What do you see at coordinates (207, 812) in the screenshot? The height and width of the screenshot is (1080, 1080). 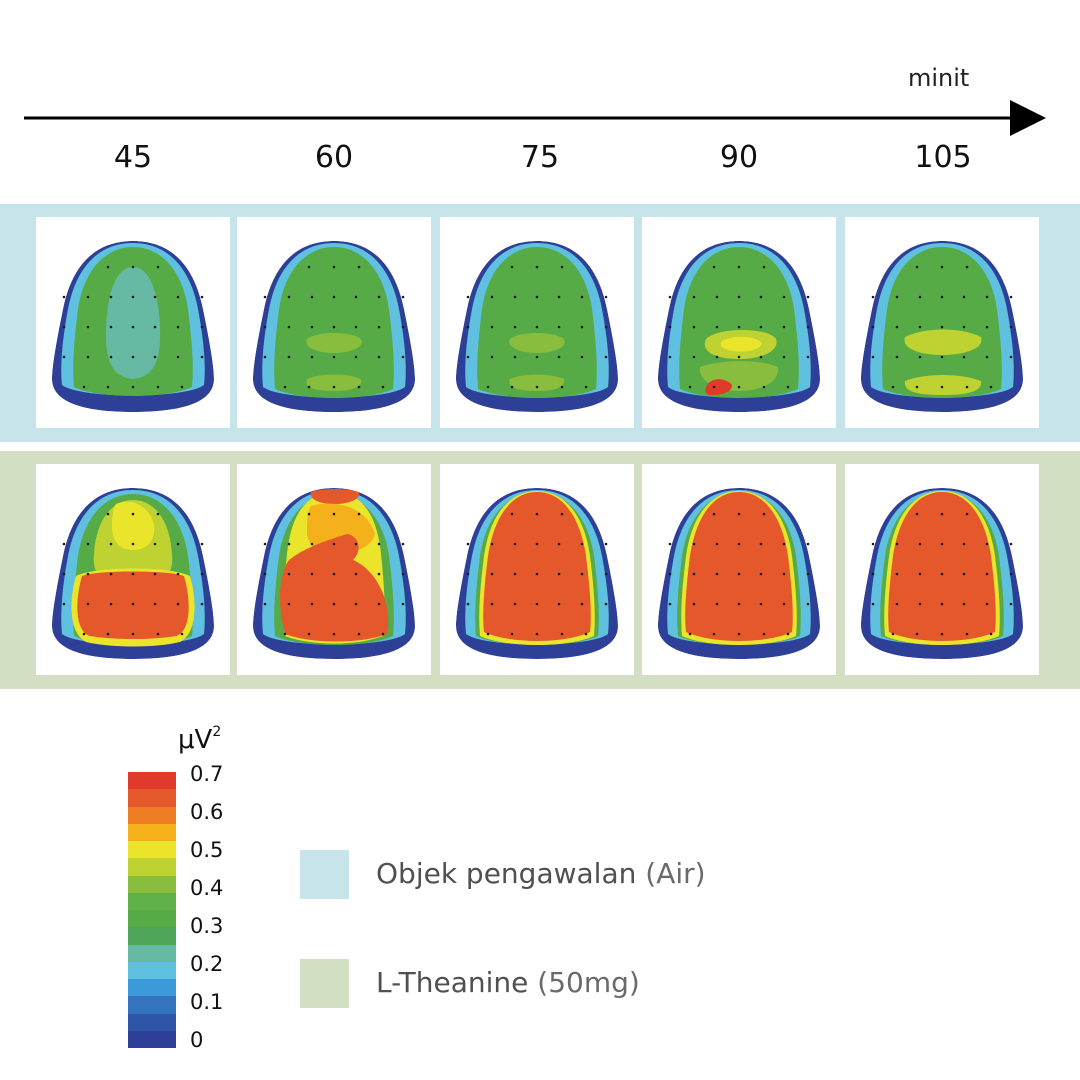 I see `colorbar-tick: 0.6` at bounding box center [207, 812].